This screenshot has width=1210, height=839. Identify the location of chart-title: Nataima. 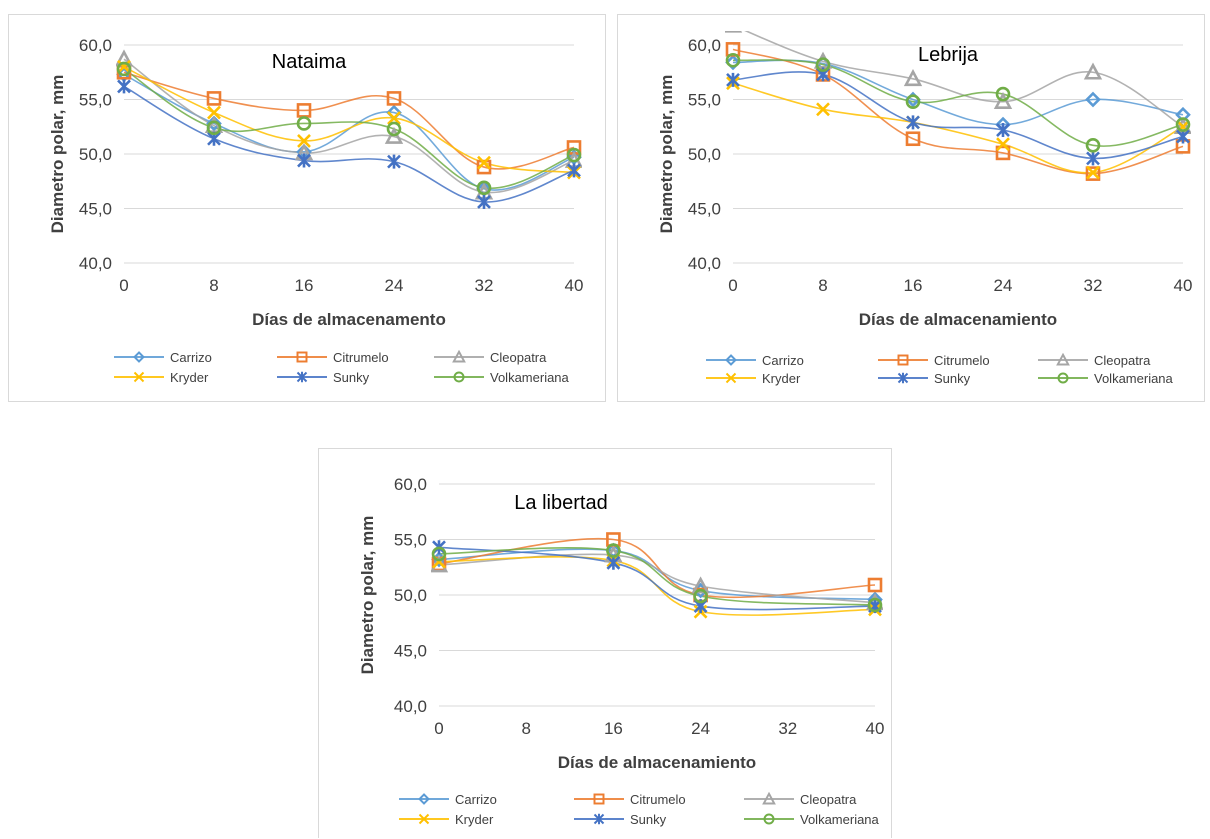
(309, 62).